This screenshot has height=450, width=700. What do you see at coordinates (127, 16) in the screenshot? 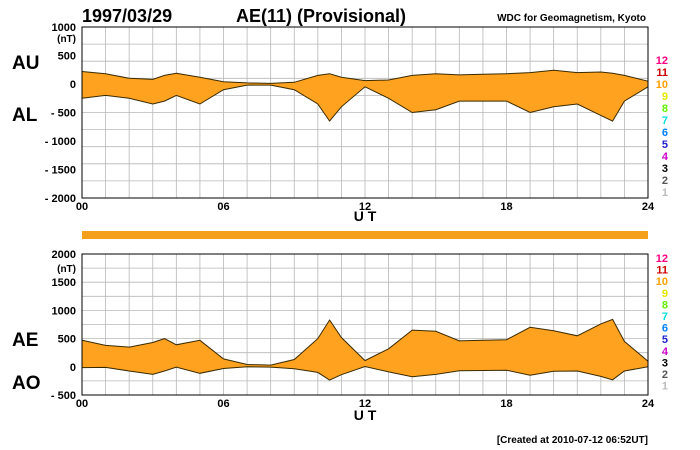
I see `plot-date: 1997/03/29` at bounding box center [127, 16].